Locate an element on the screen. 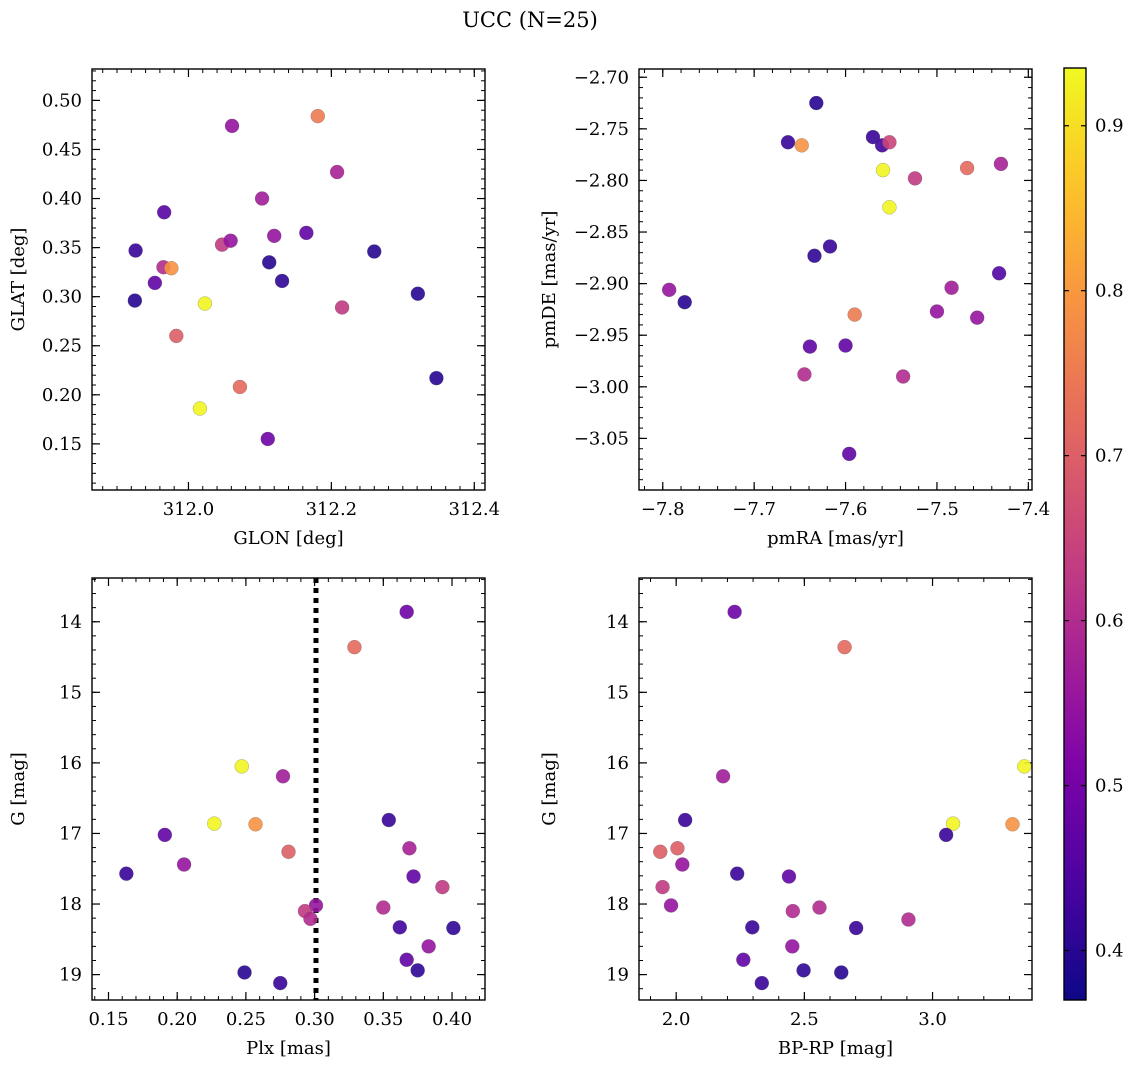 The height and width of the screenshot is (1068, 1136). colorbar-gradient is located at coordinates (1075, 534).